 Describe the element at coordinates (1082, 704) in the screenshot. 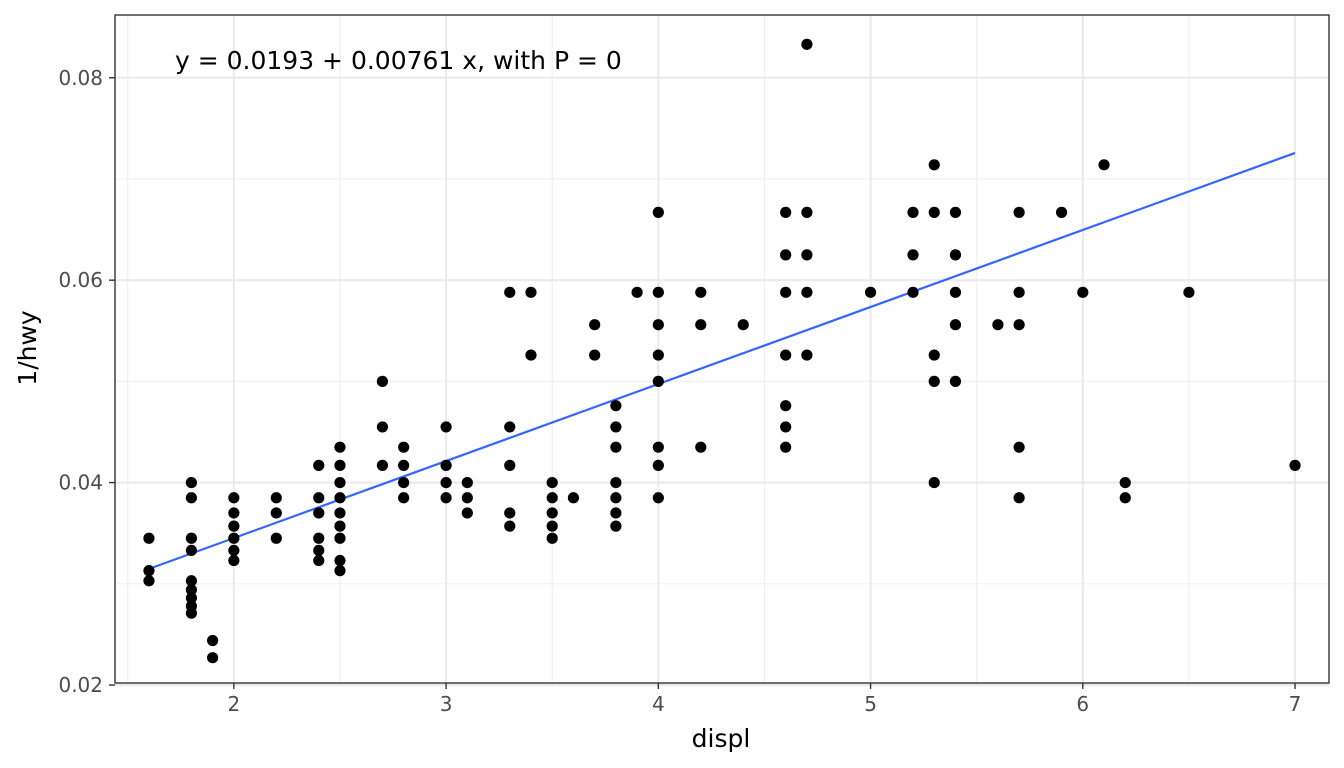

I see `x-tick-label: 6` at that location.